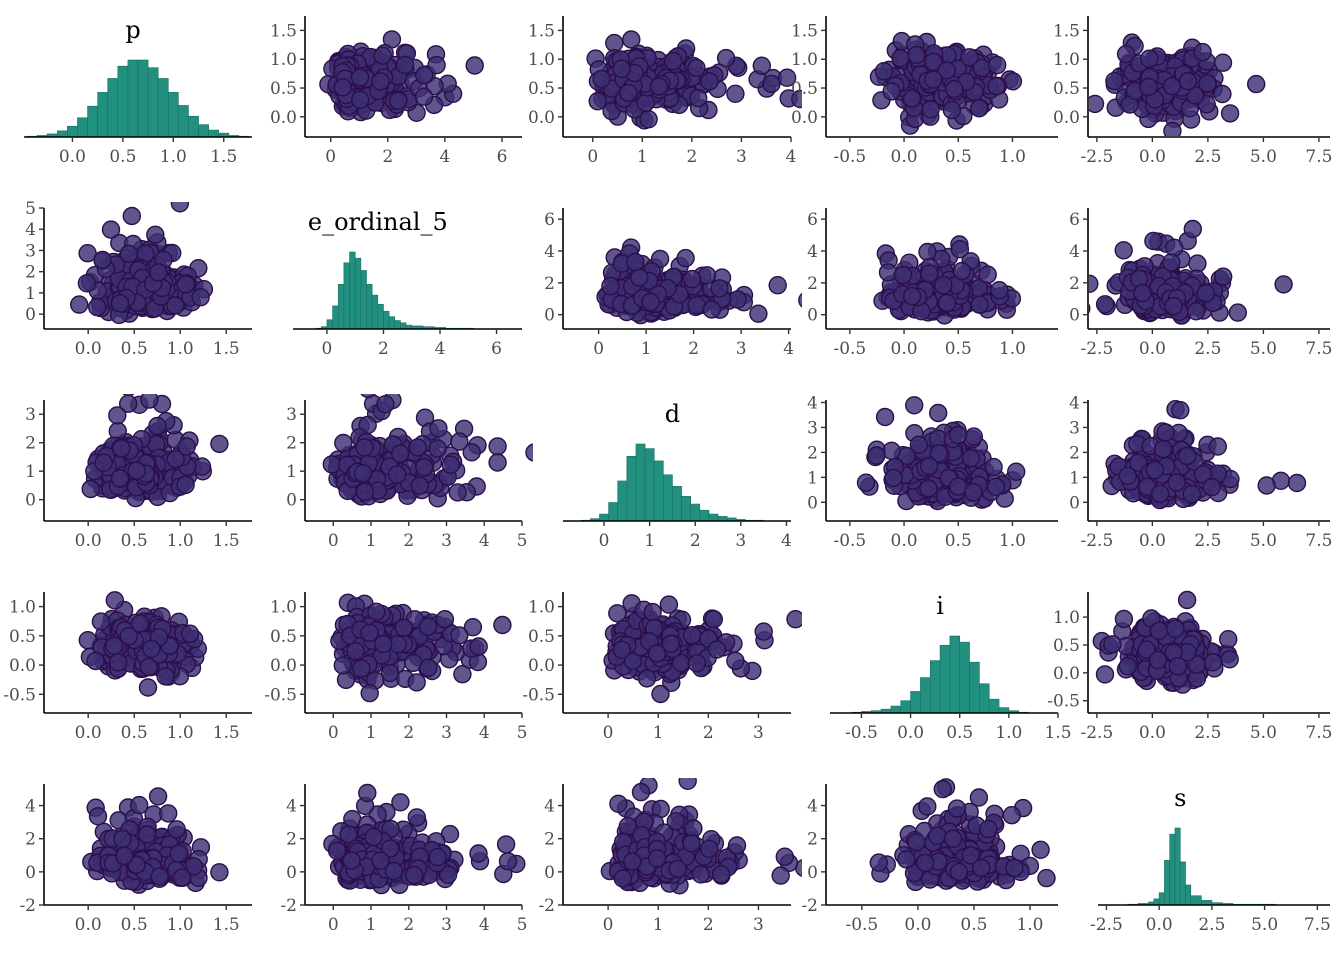 The height and width of the screenshot is (960, 1344). What do you see at coordinates (1264, 925) in the screenshot?
I see `x-tick-label: 5.0` at bounding box center [1264, 925].